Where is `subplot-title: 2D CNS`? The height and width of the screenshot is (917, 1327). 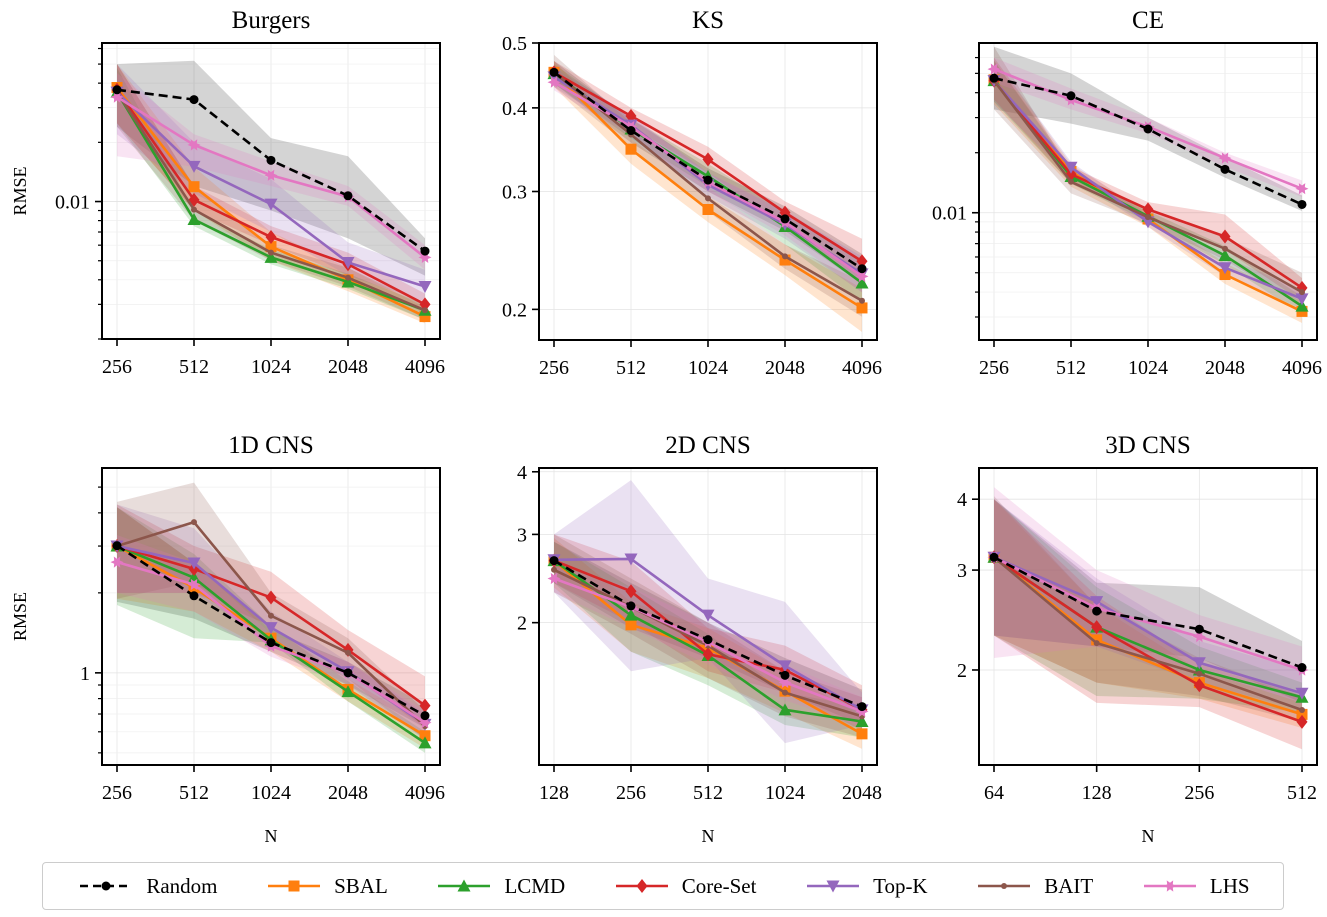
subplot-title: 2D CNS is located at coordinates (707, 445).